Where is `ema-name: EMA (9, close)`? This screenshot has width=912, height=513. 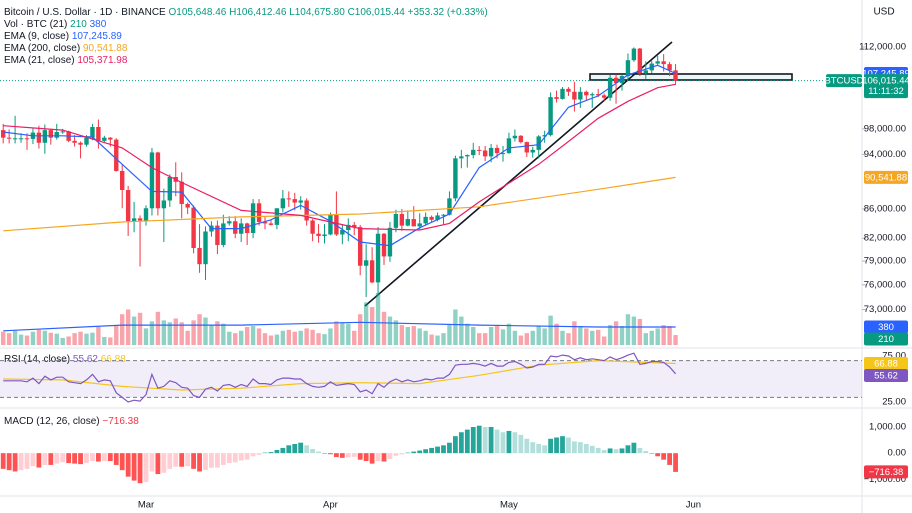
ema-name: EMA (9, close) is located at coordinates (36, 36).